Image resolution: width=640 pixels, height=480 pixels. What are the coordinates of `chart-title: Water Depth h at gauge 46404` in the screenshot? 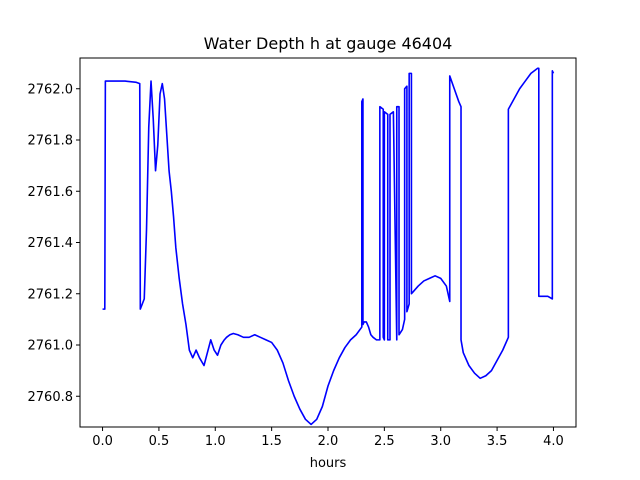 It's located at (328, 43).